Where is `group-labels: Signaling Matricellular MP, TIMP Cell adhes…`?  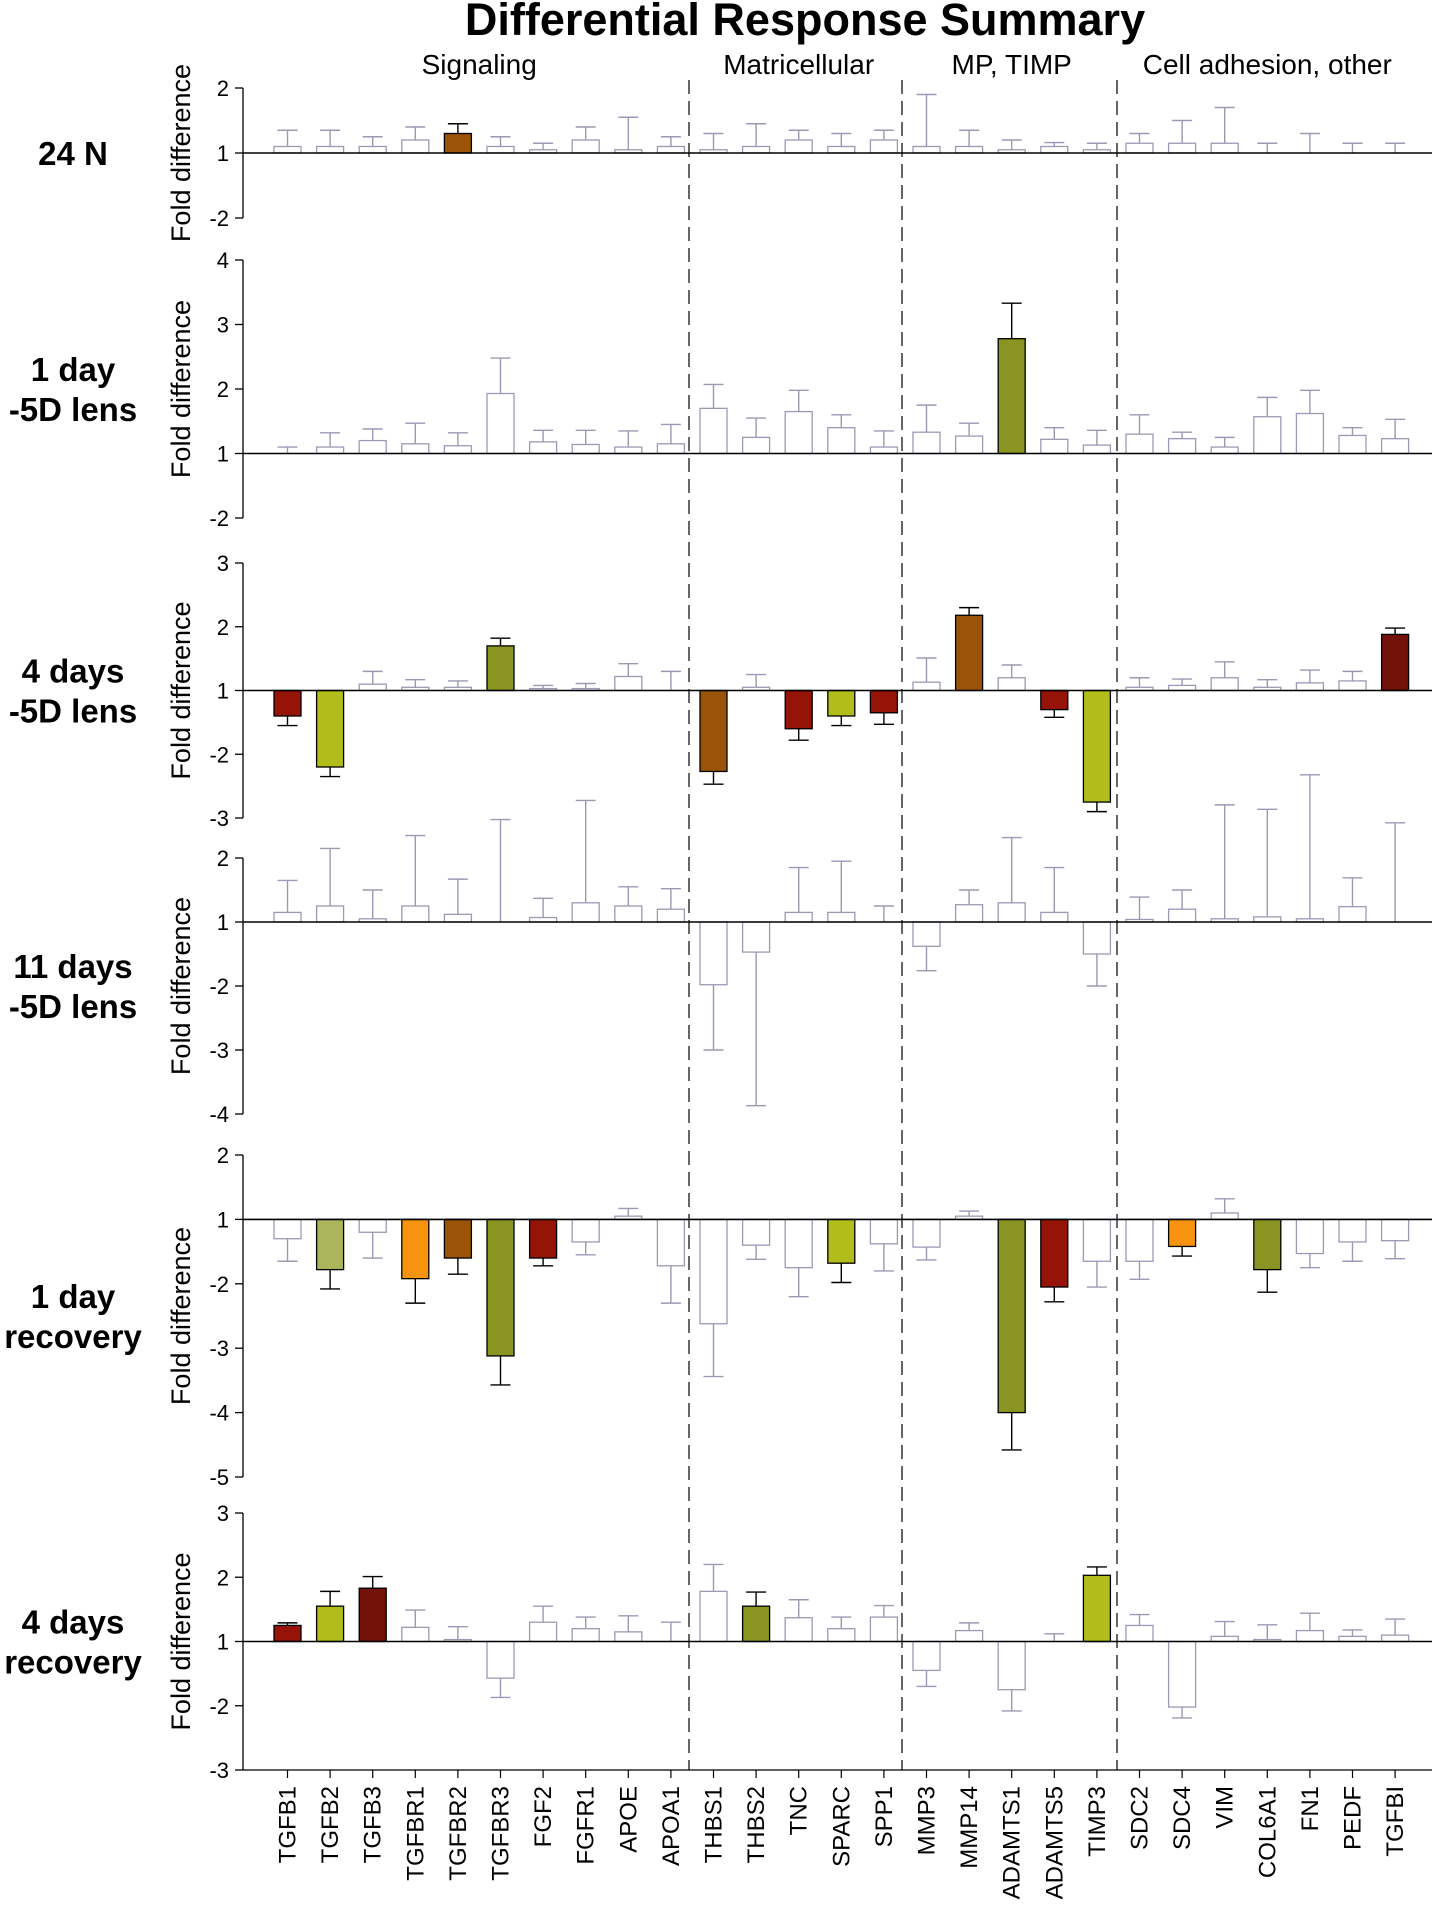
group-labels: Signaling Matricellular MP, TIMP Cell adhes… is located at coordinates (907, 64).